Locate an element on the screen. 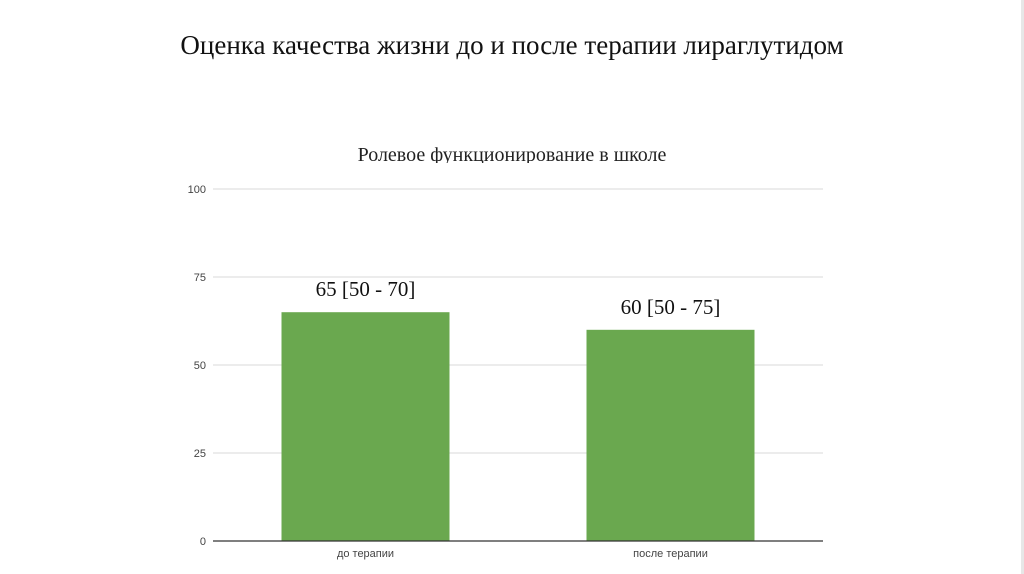  x-axis-ticks: до терапии после терапии is located at coordinates (522, 554).